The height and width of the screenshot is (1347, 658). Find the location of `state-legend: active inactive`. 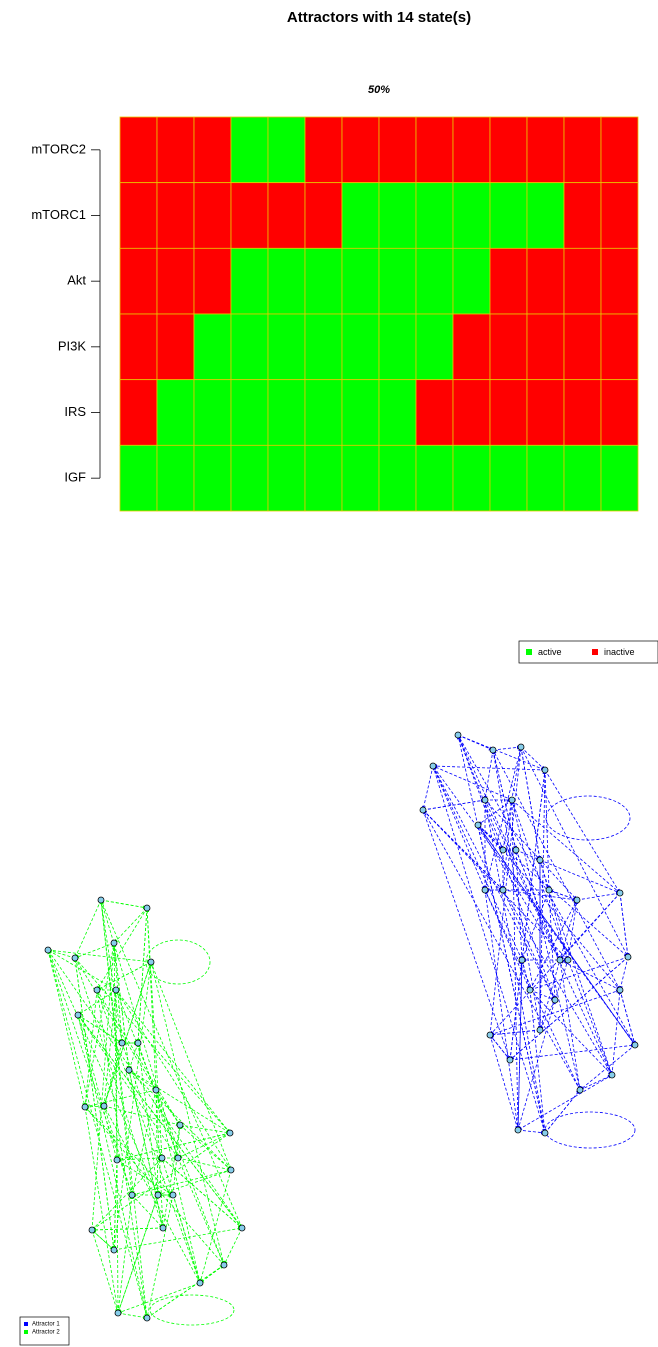

state-legend: active inactive is located at coordinates (588, 652).